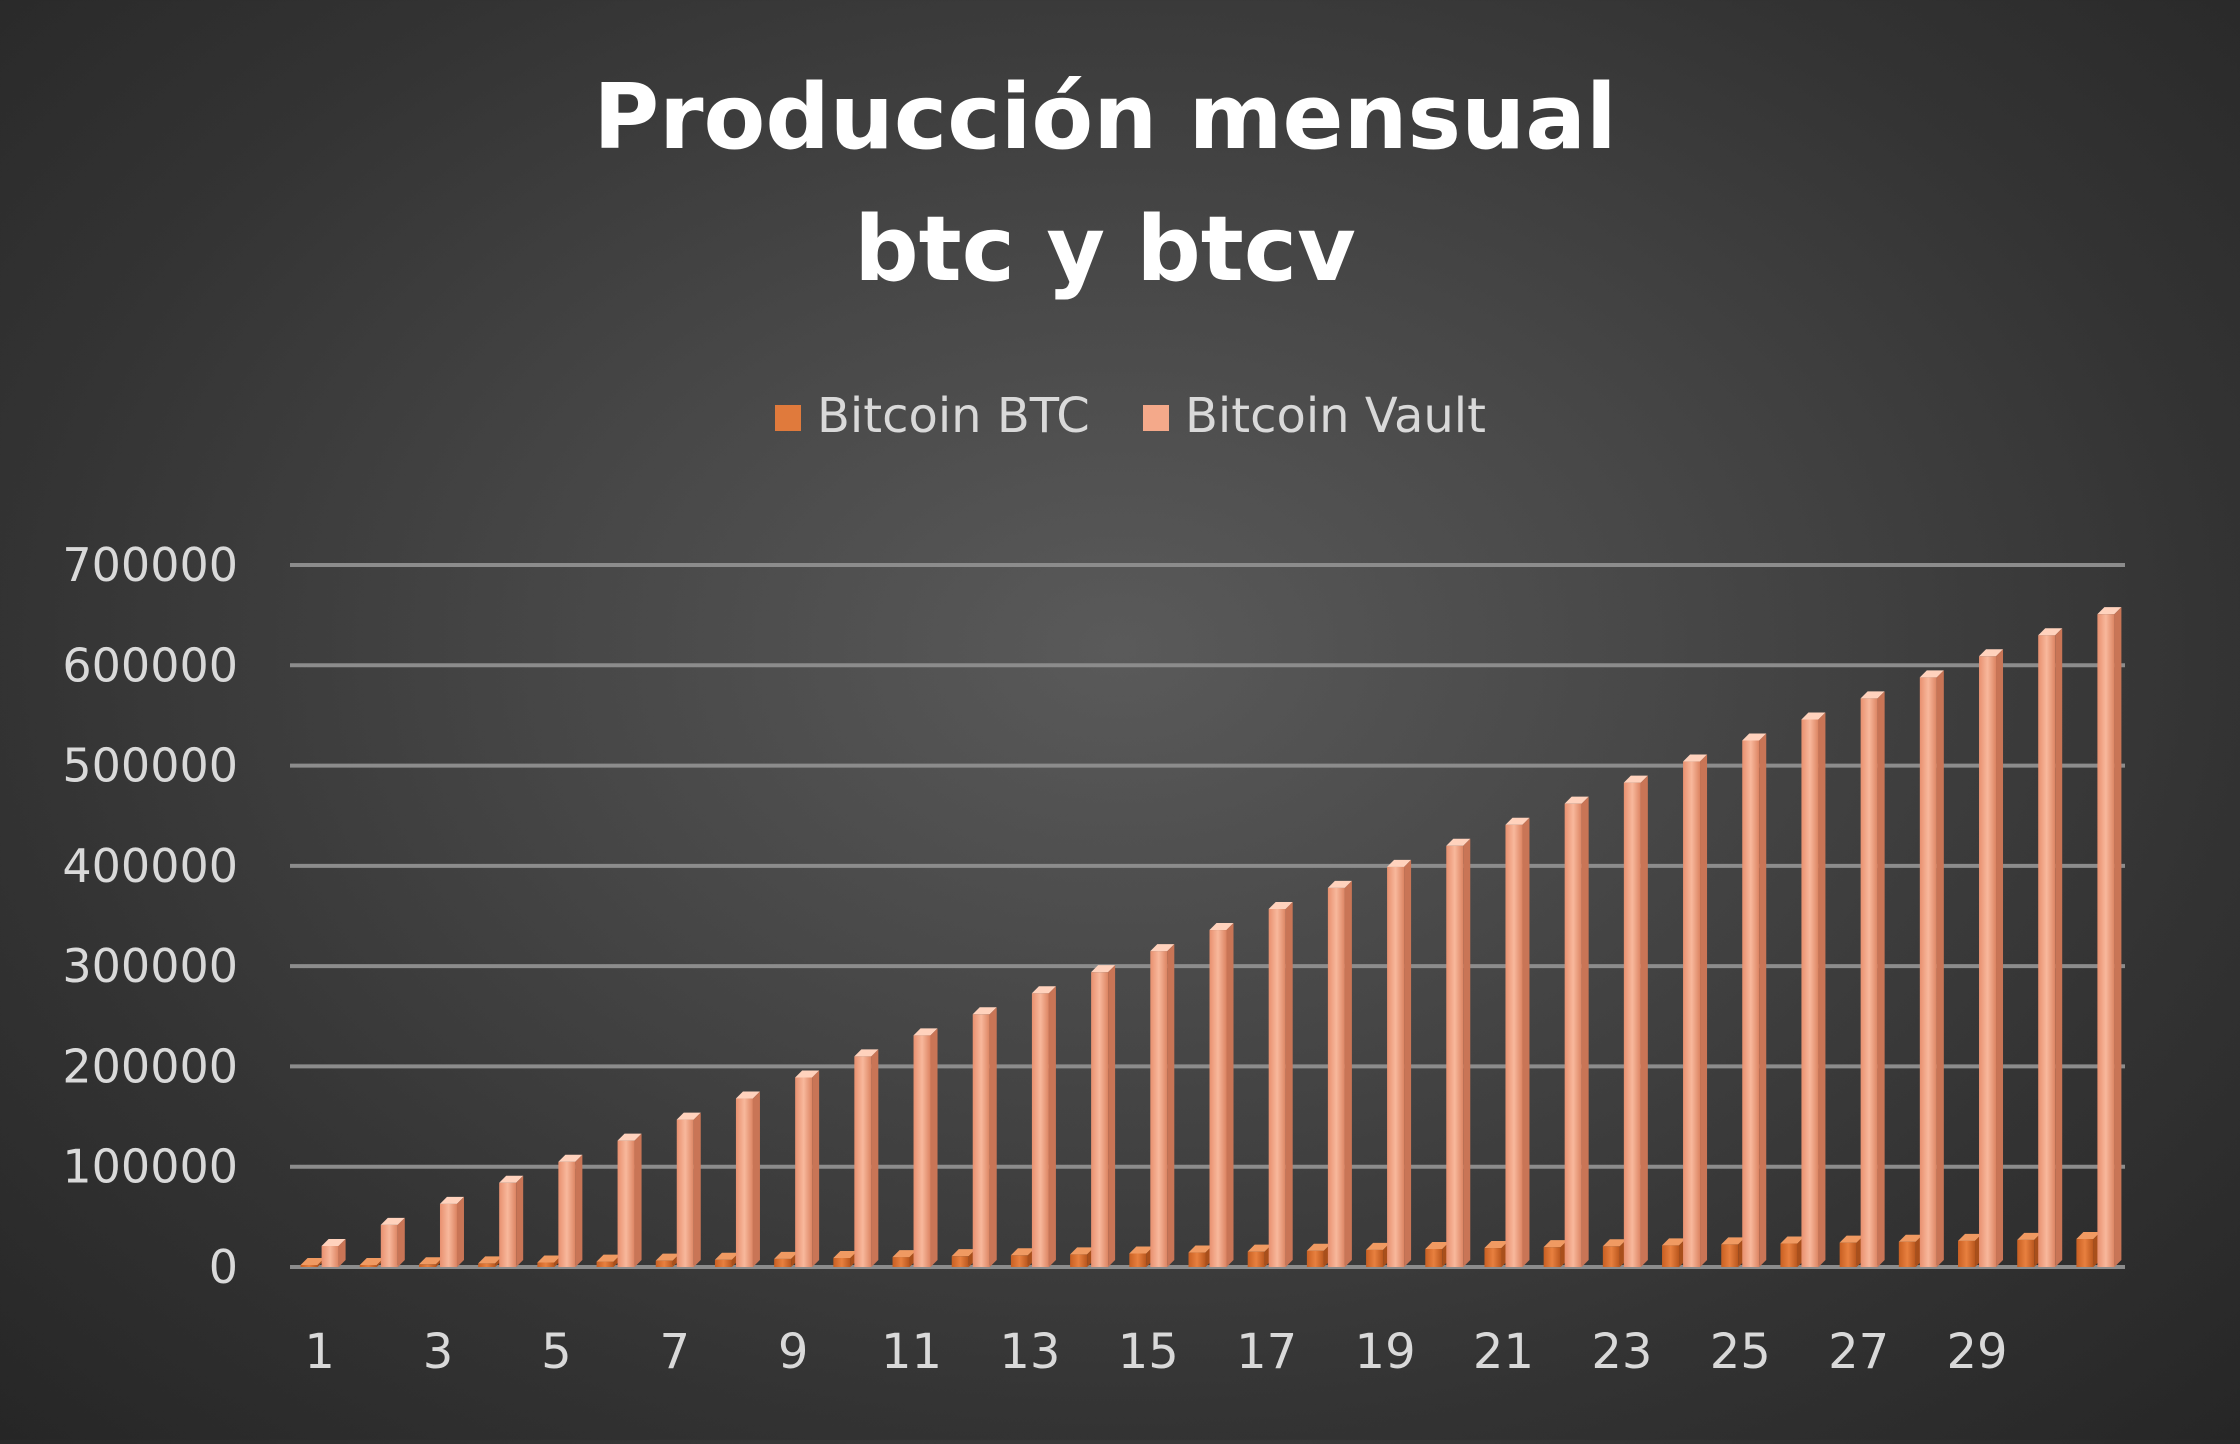 This screenshot has height=1444, width=2240. Describe the element at coordinates (150, 866) in the screenshot. I see `y-tick-label: 400000` at that location.